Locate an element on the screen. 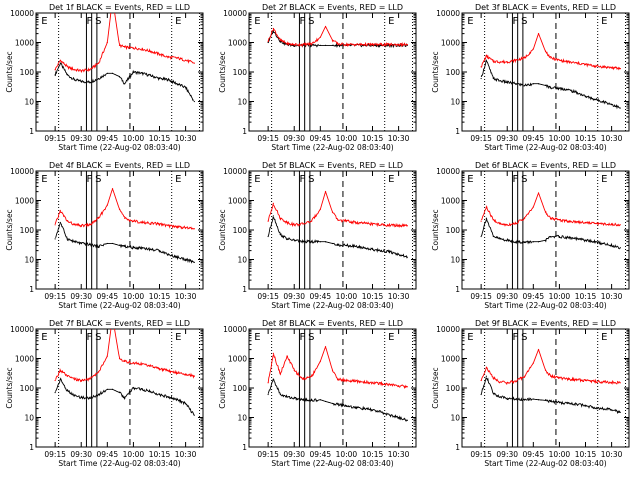 This screenshot has width=640, height=480. panel-title: Det 5f BLACK = Events, RED = LLD is located at coordinates (332, 165).